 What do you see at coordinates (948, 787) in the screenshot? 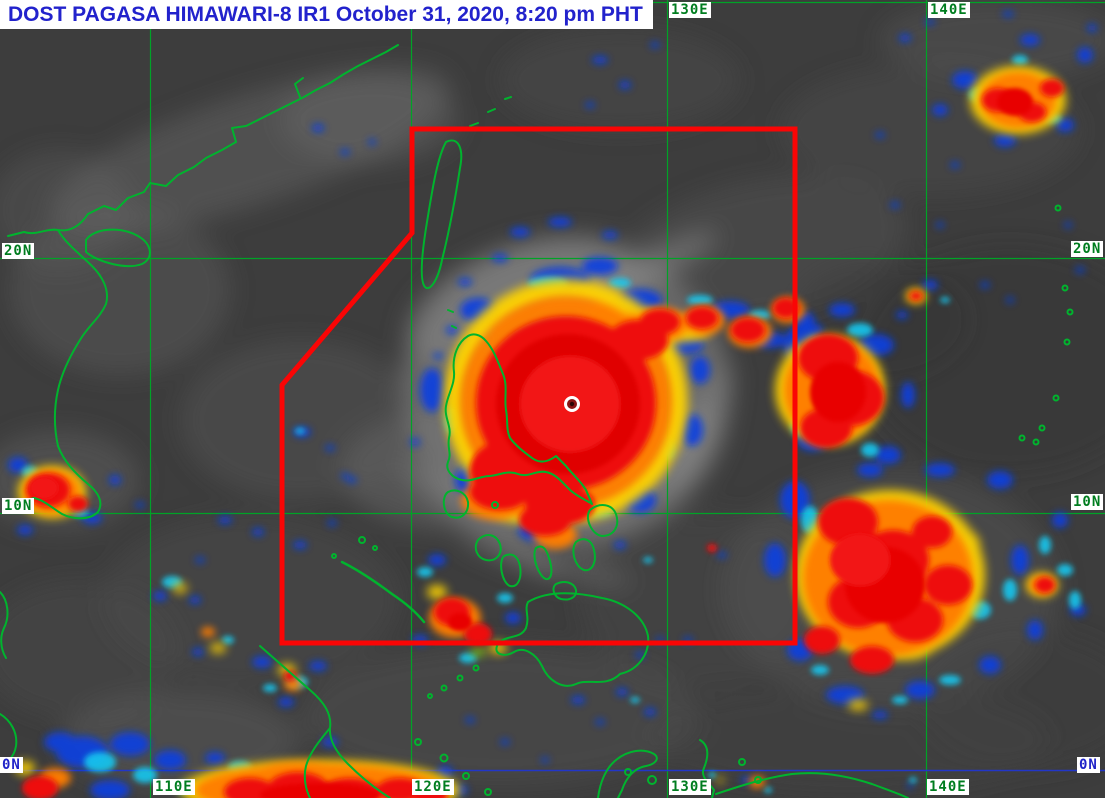
I see `grid-label-140e-11: 140E` at bounding box center [948, 787].